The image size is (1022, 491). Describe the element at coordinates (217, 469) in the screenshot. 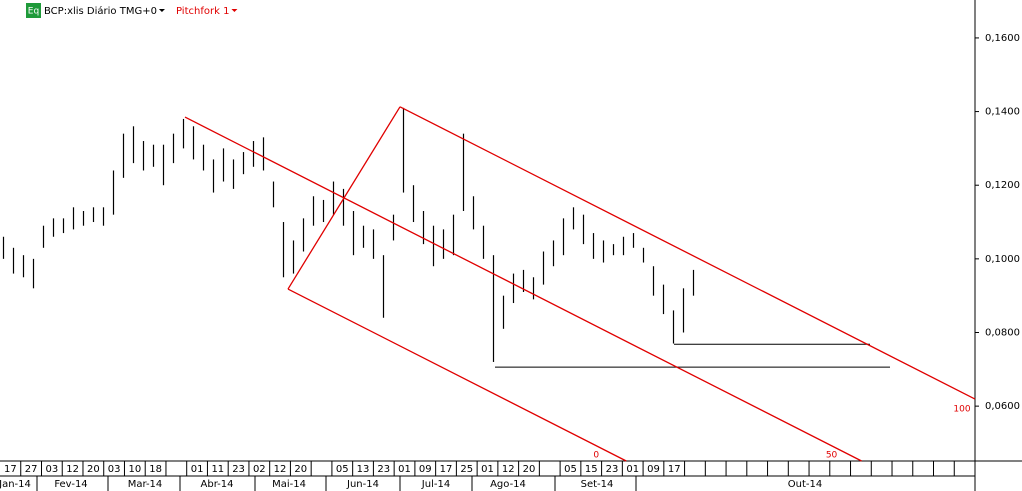

I see `x-tick-label: 11` at that location.